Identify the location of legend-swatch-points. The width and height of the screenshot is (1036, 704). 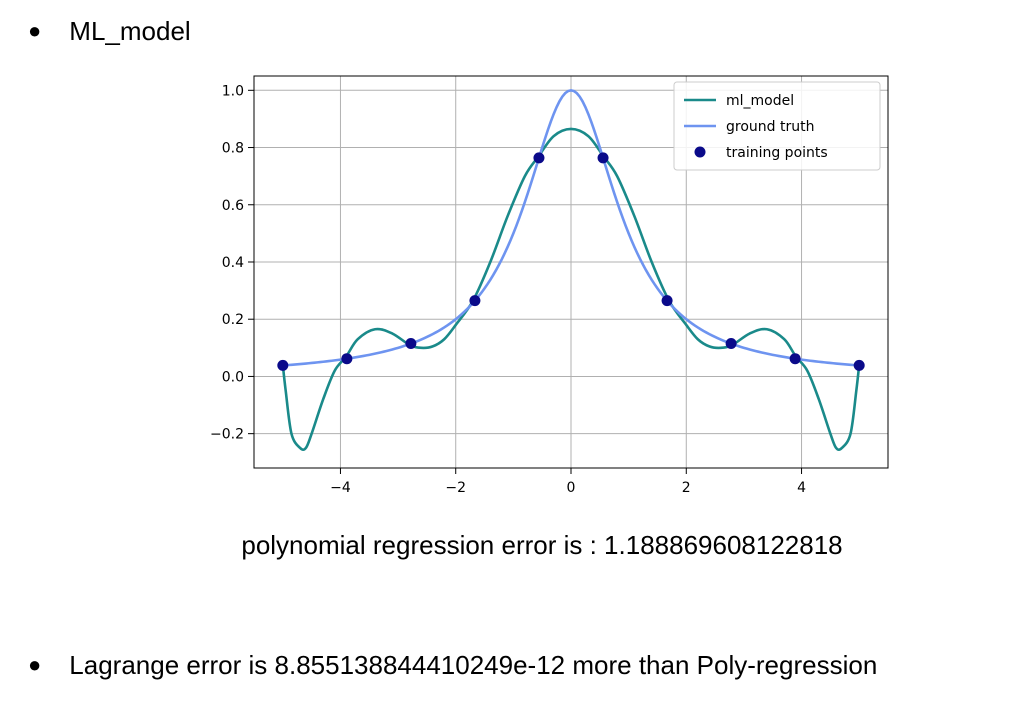
(700, 152).